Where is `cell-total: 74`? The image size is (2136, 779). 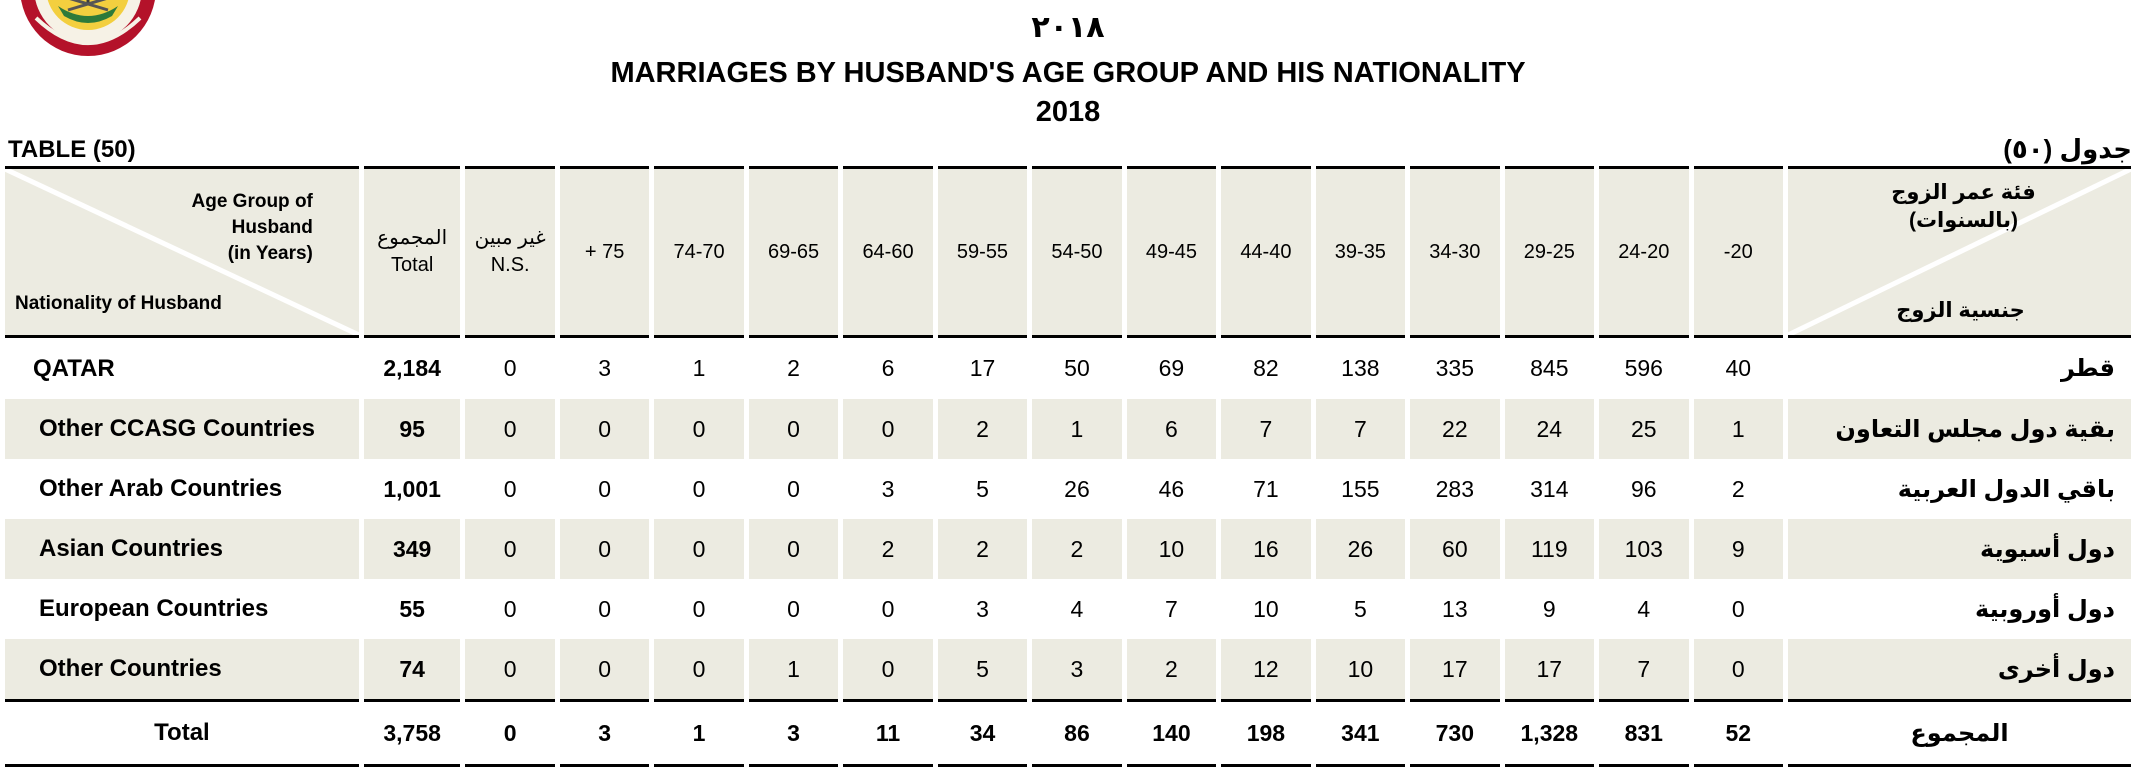
cell-total: 74 is located at coordinates (412, 669).